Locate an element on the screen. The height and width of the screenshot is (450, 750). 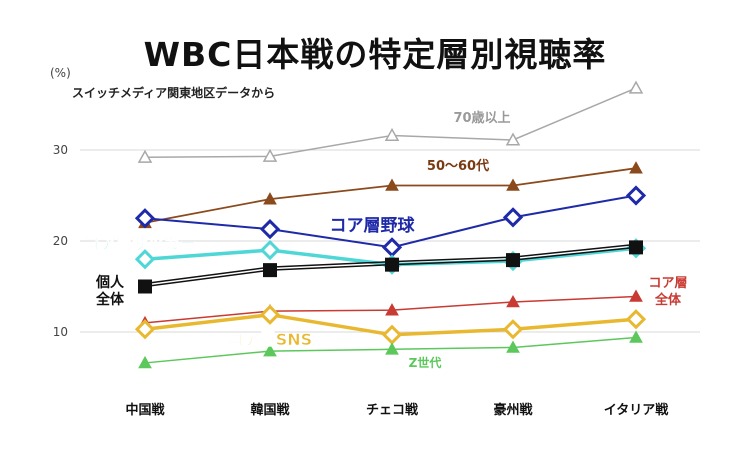
y-tick-label: 10 is located at coordinates (60, 332).